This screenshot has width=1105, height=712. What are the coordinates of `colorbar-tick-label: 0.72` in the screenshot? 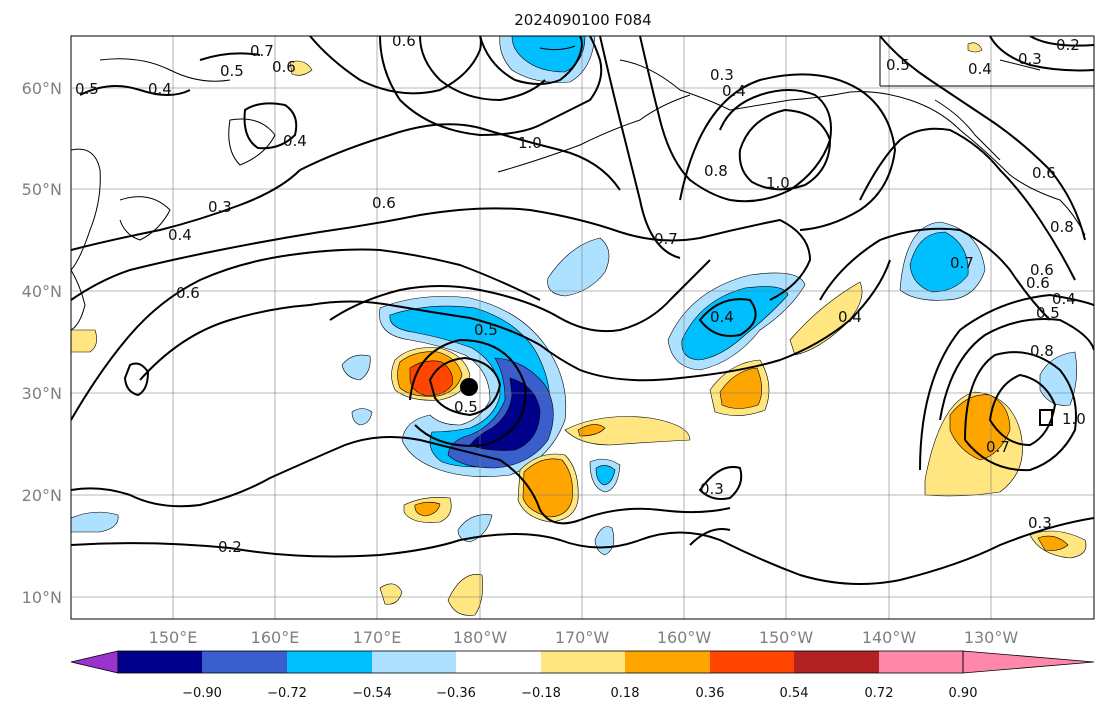 It's located at (879, 693).